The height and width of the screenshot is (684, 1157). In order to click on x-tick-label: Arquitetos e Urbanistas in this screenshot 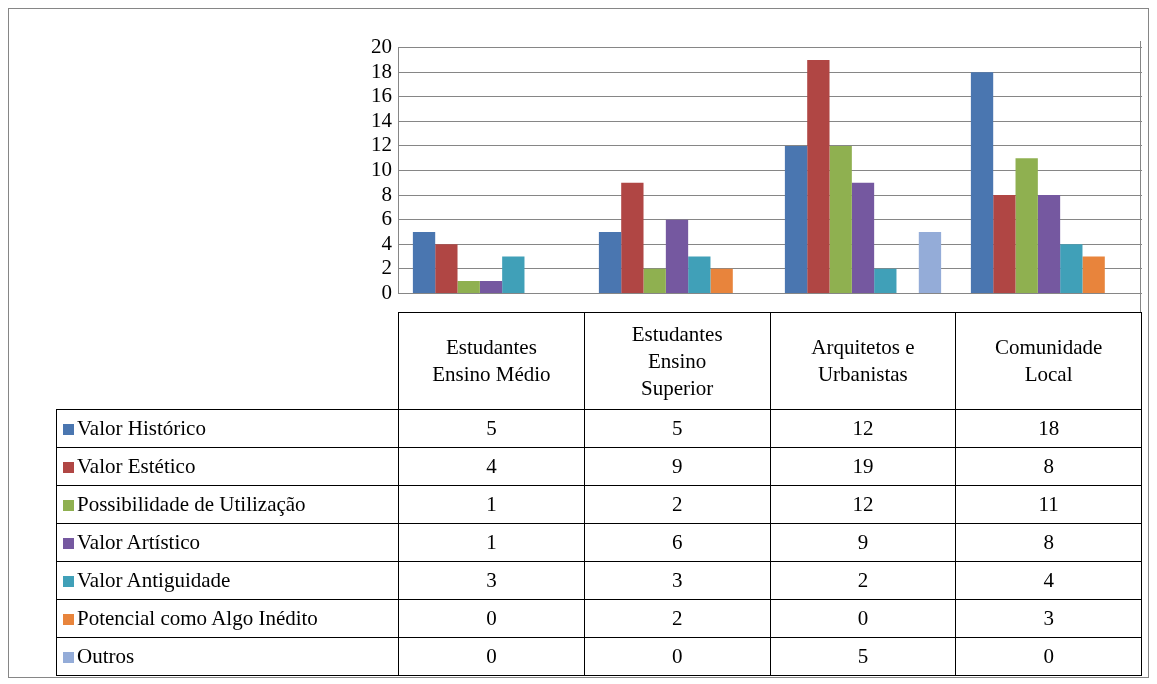, I will do `click(863, 361)`.